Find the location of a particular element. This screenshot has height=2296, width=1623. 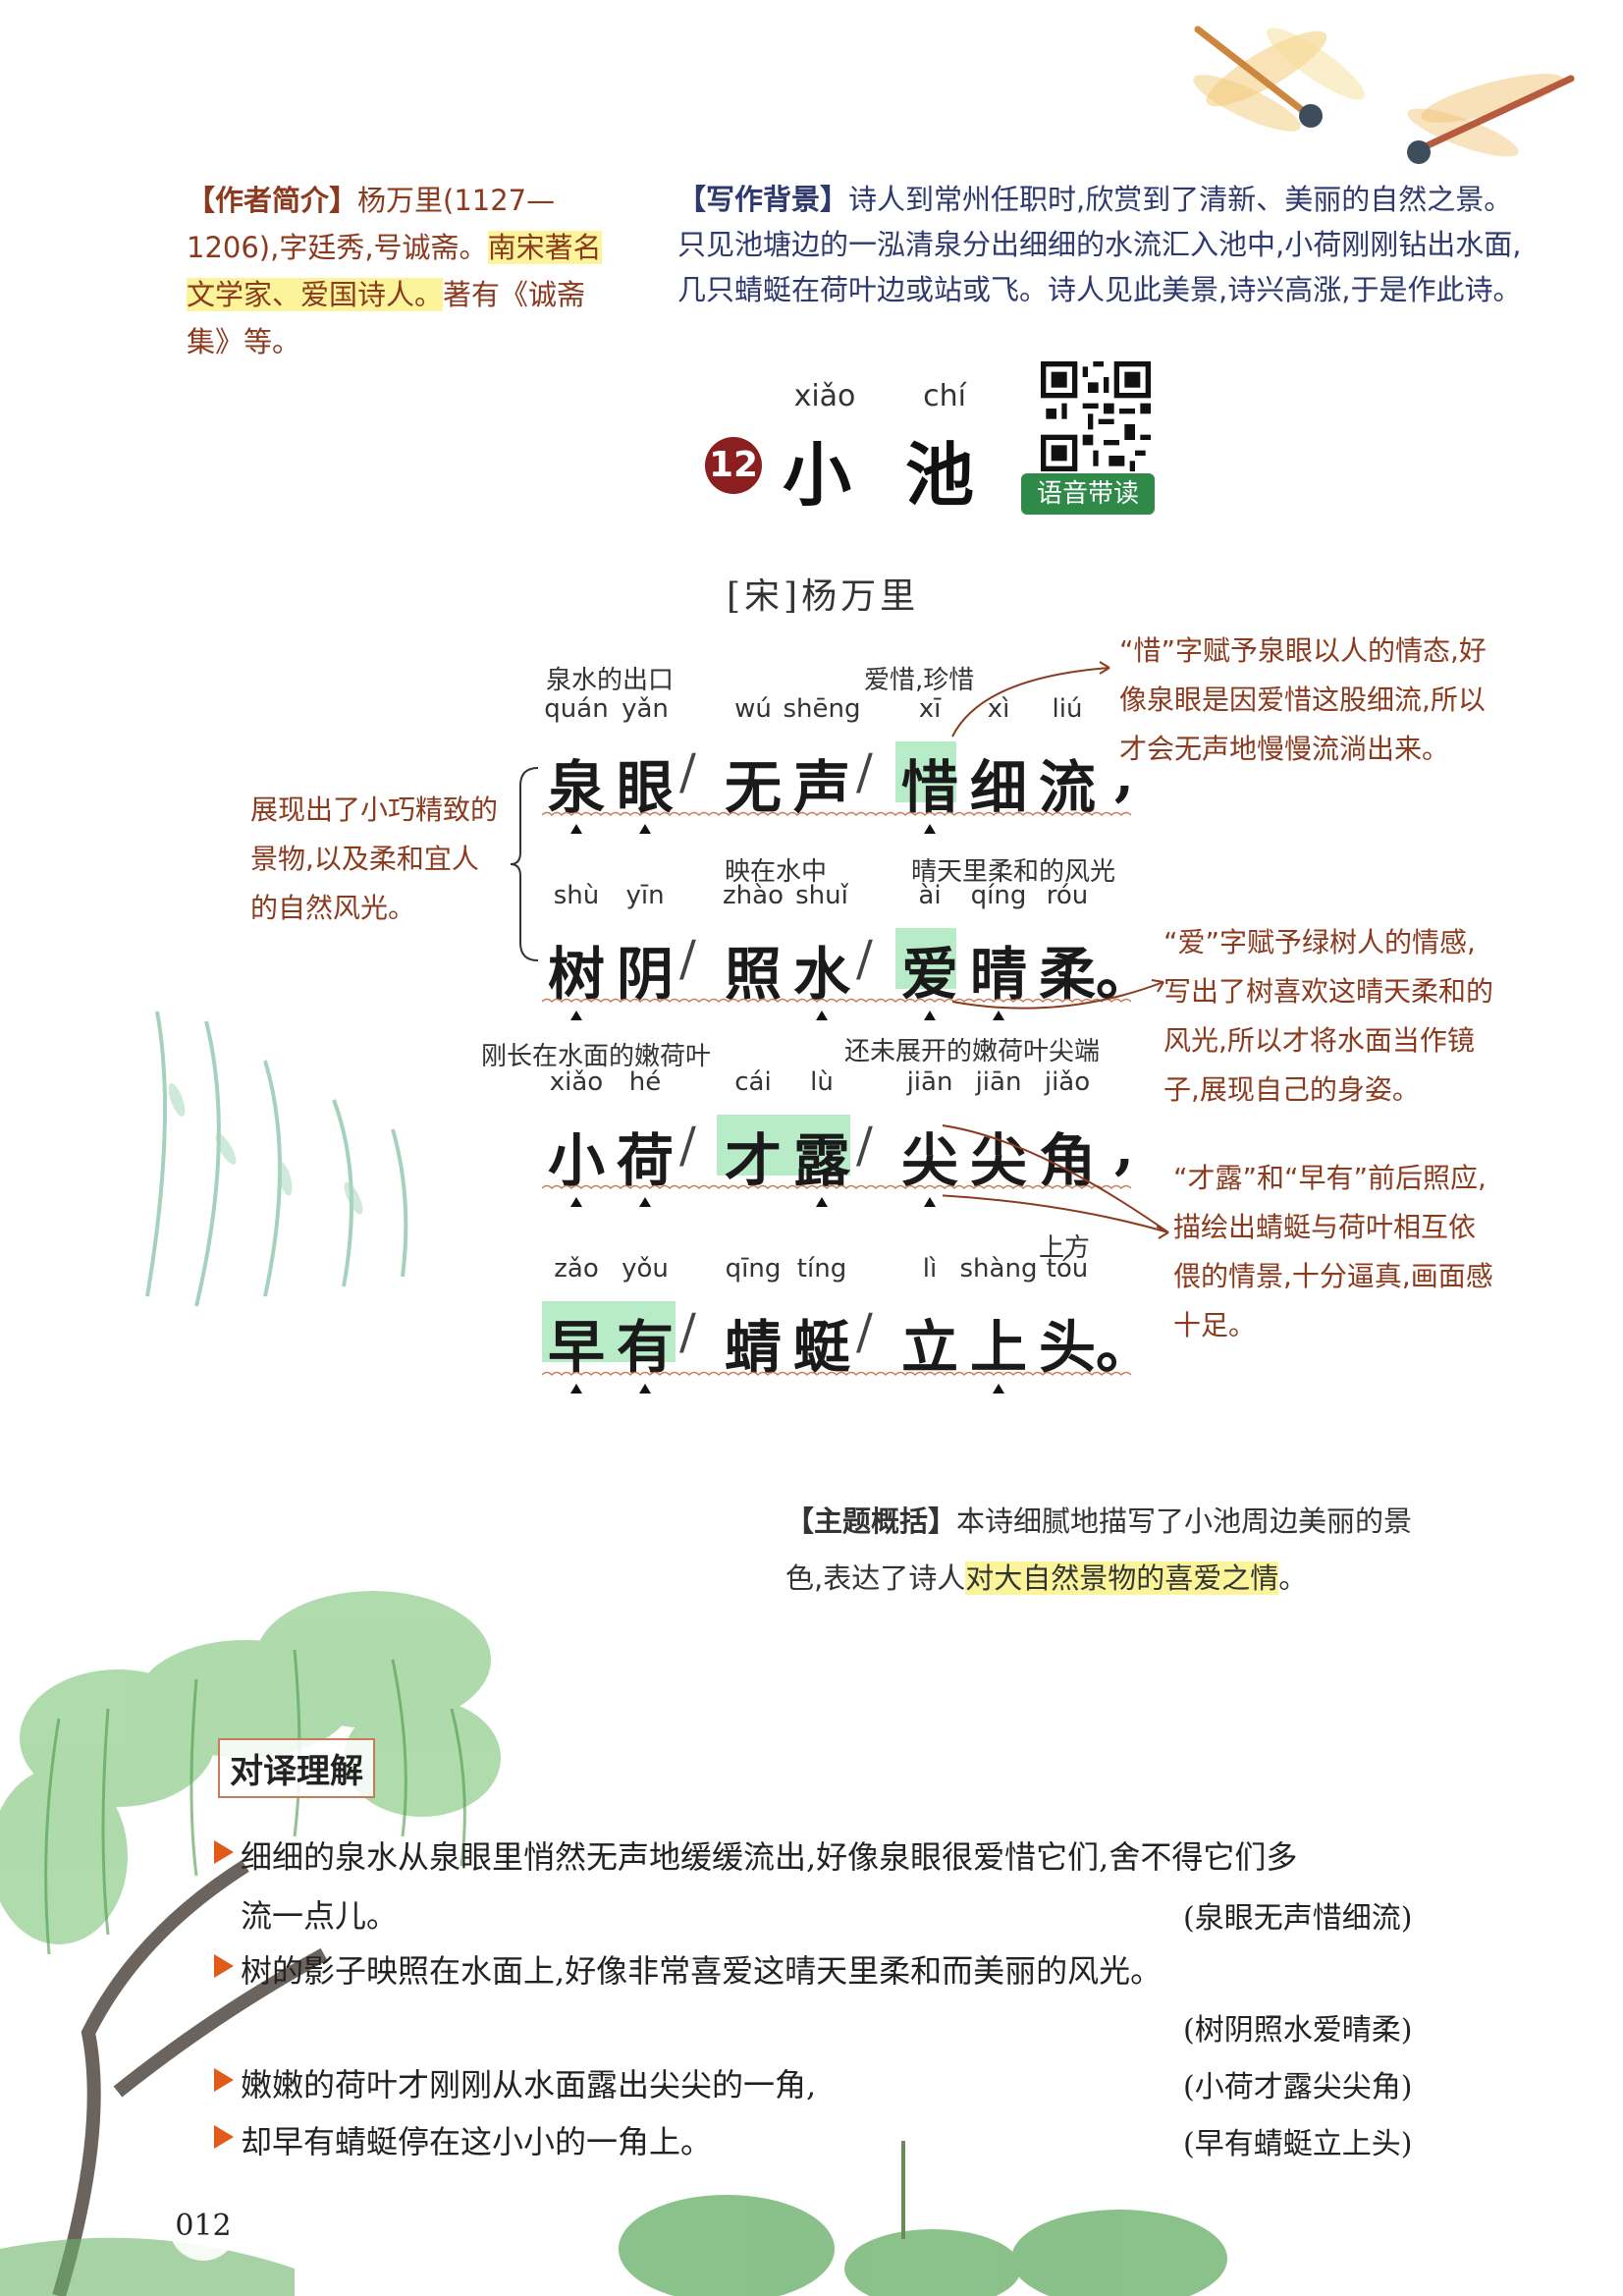

audio-reading-label: 语音带读 is located at coordinates (1087, 494).